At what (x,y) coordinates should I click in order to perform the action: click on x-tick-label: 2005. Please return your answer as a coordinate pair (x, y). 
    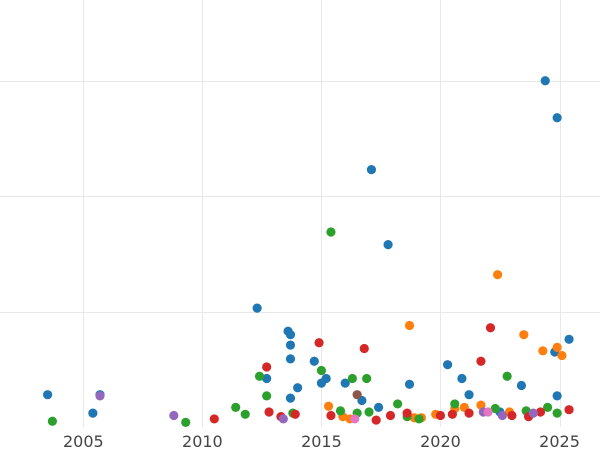
    Looking at the image, I should click on (83, 441).